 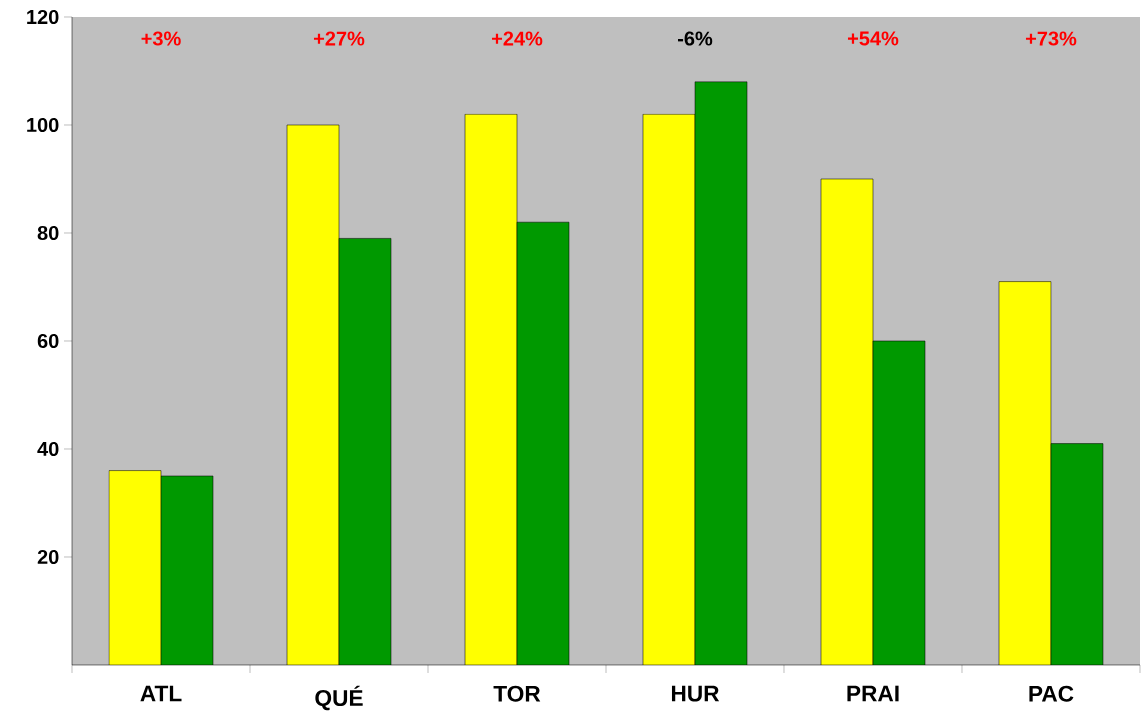 I want to click on x-tick-label: PRAI, so click(x=873, y=693).